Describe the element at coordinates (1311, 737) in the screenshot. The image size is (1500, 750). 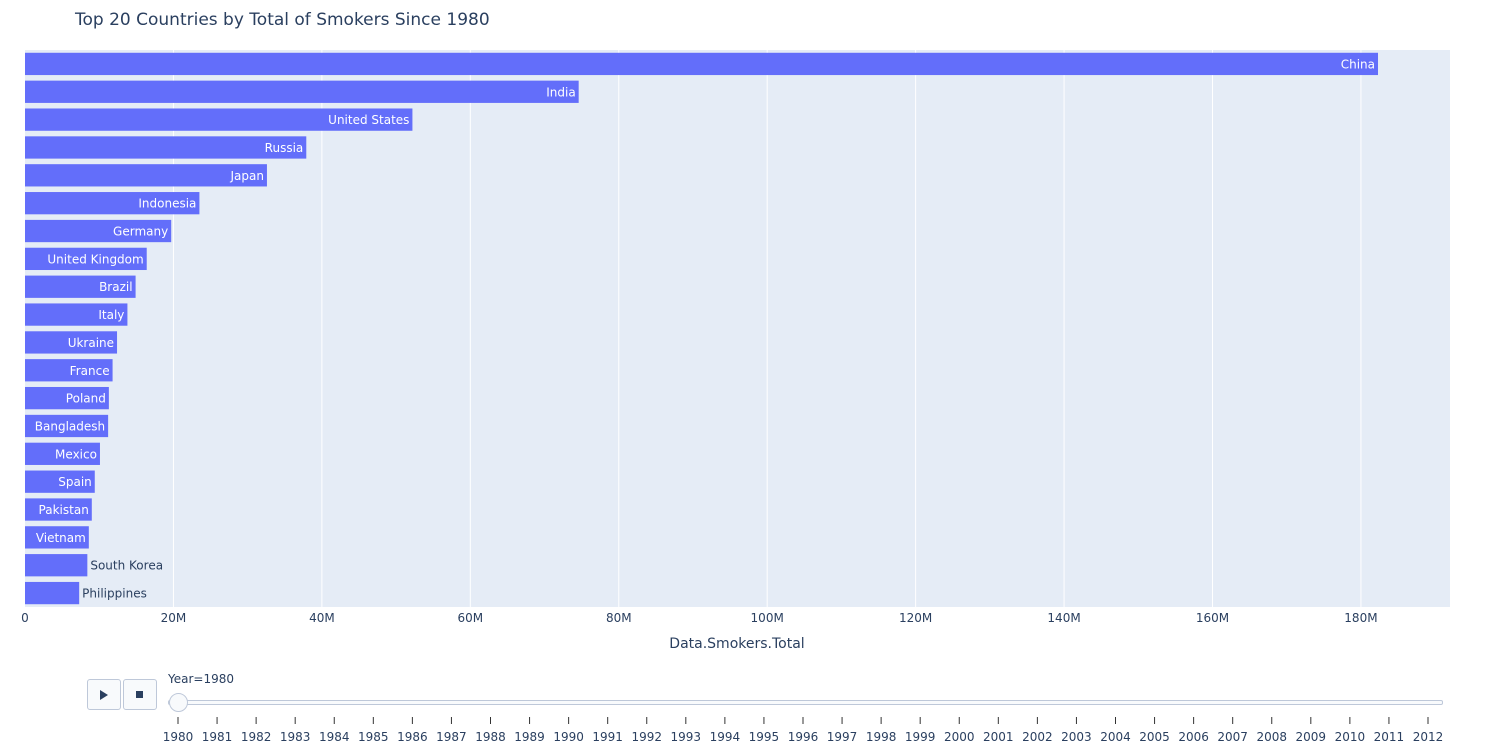
I see `slider-step-label: 2009` at that location.